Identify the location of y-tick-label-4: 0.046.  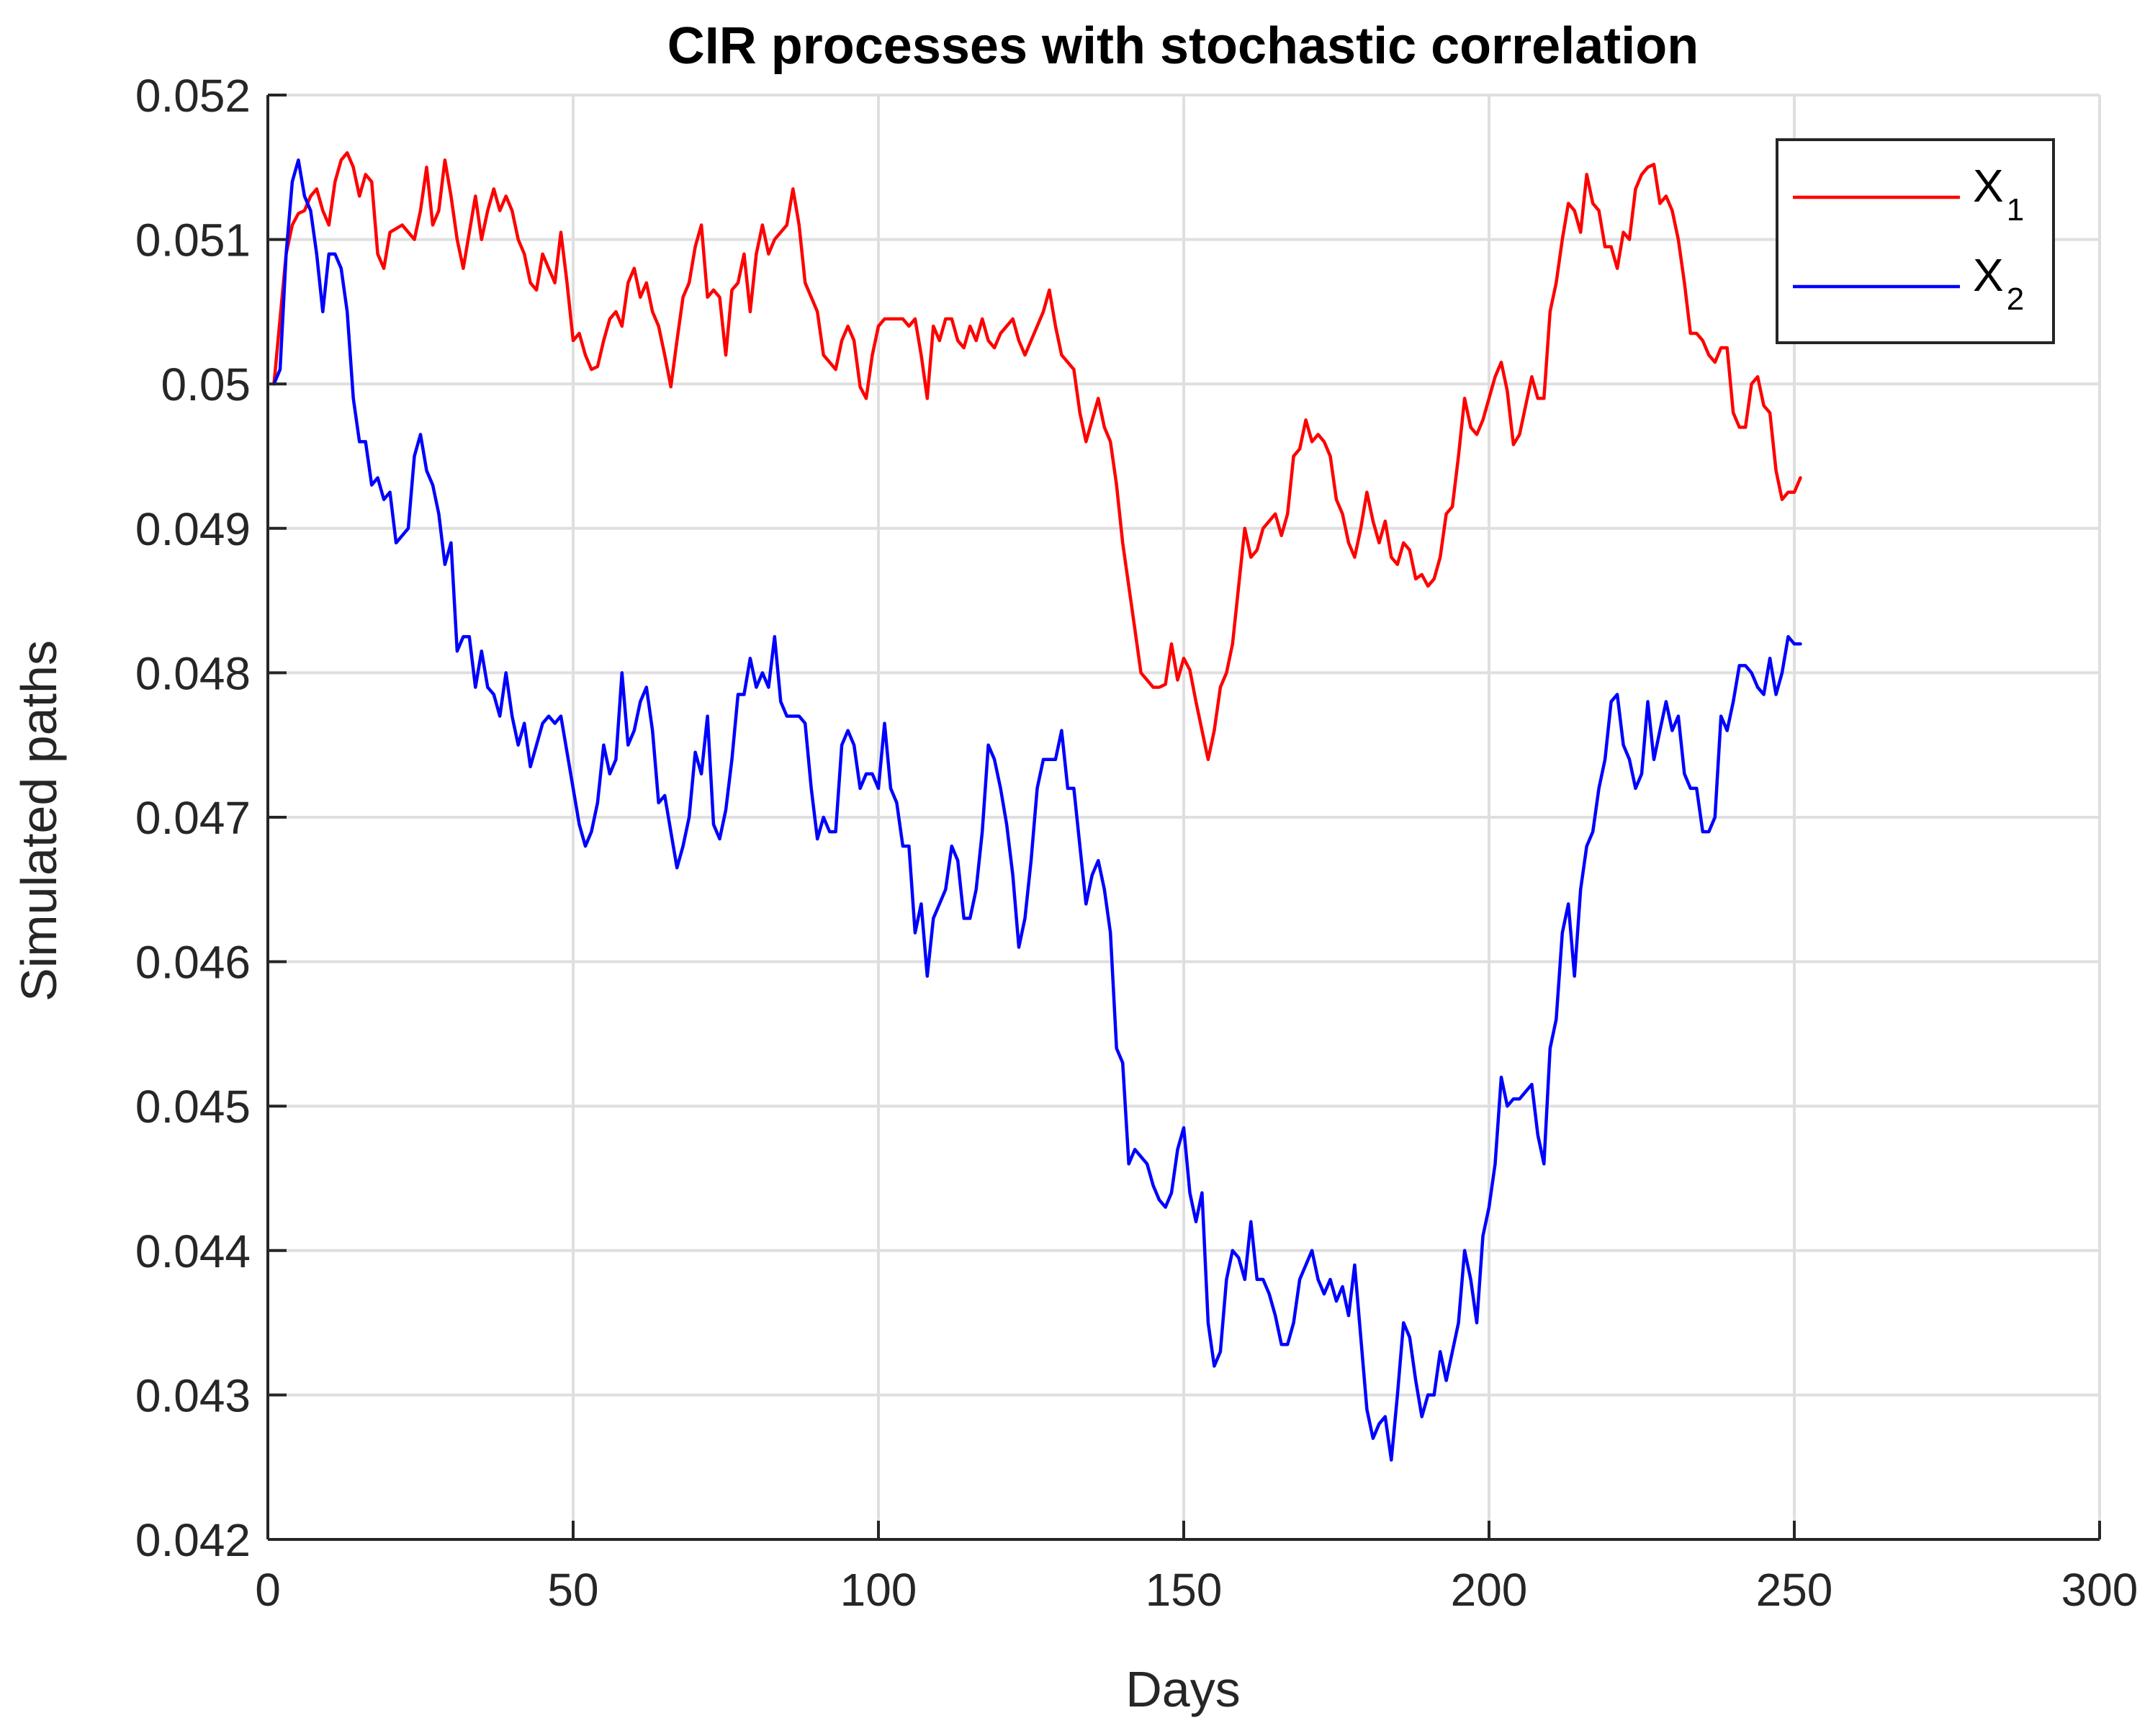
(193, 963).